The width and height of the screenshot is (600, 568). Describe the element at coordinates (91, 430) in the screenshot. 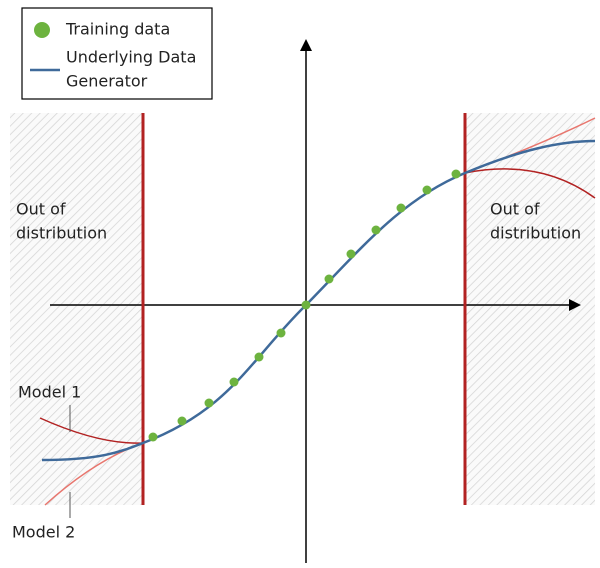

I see `model-1-left` at that location.